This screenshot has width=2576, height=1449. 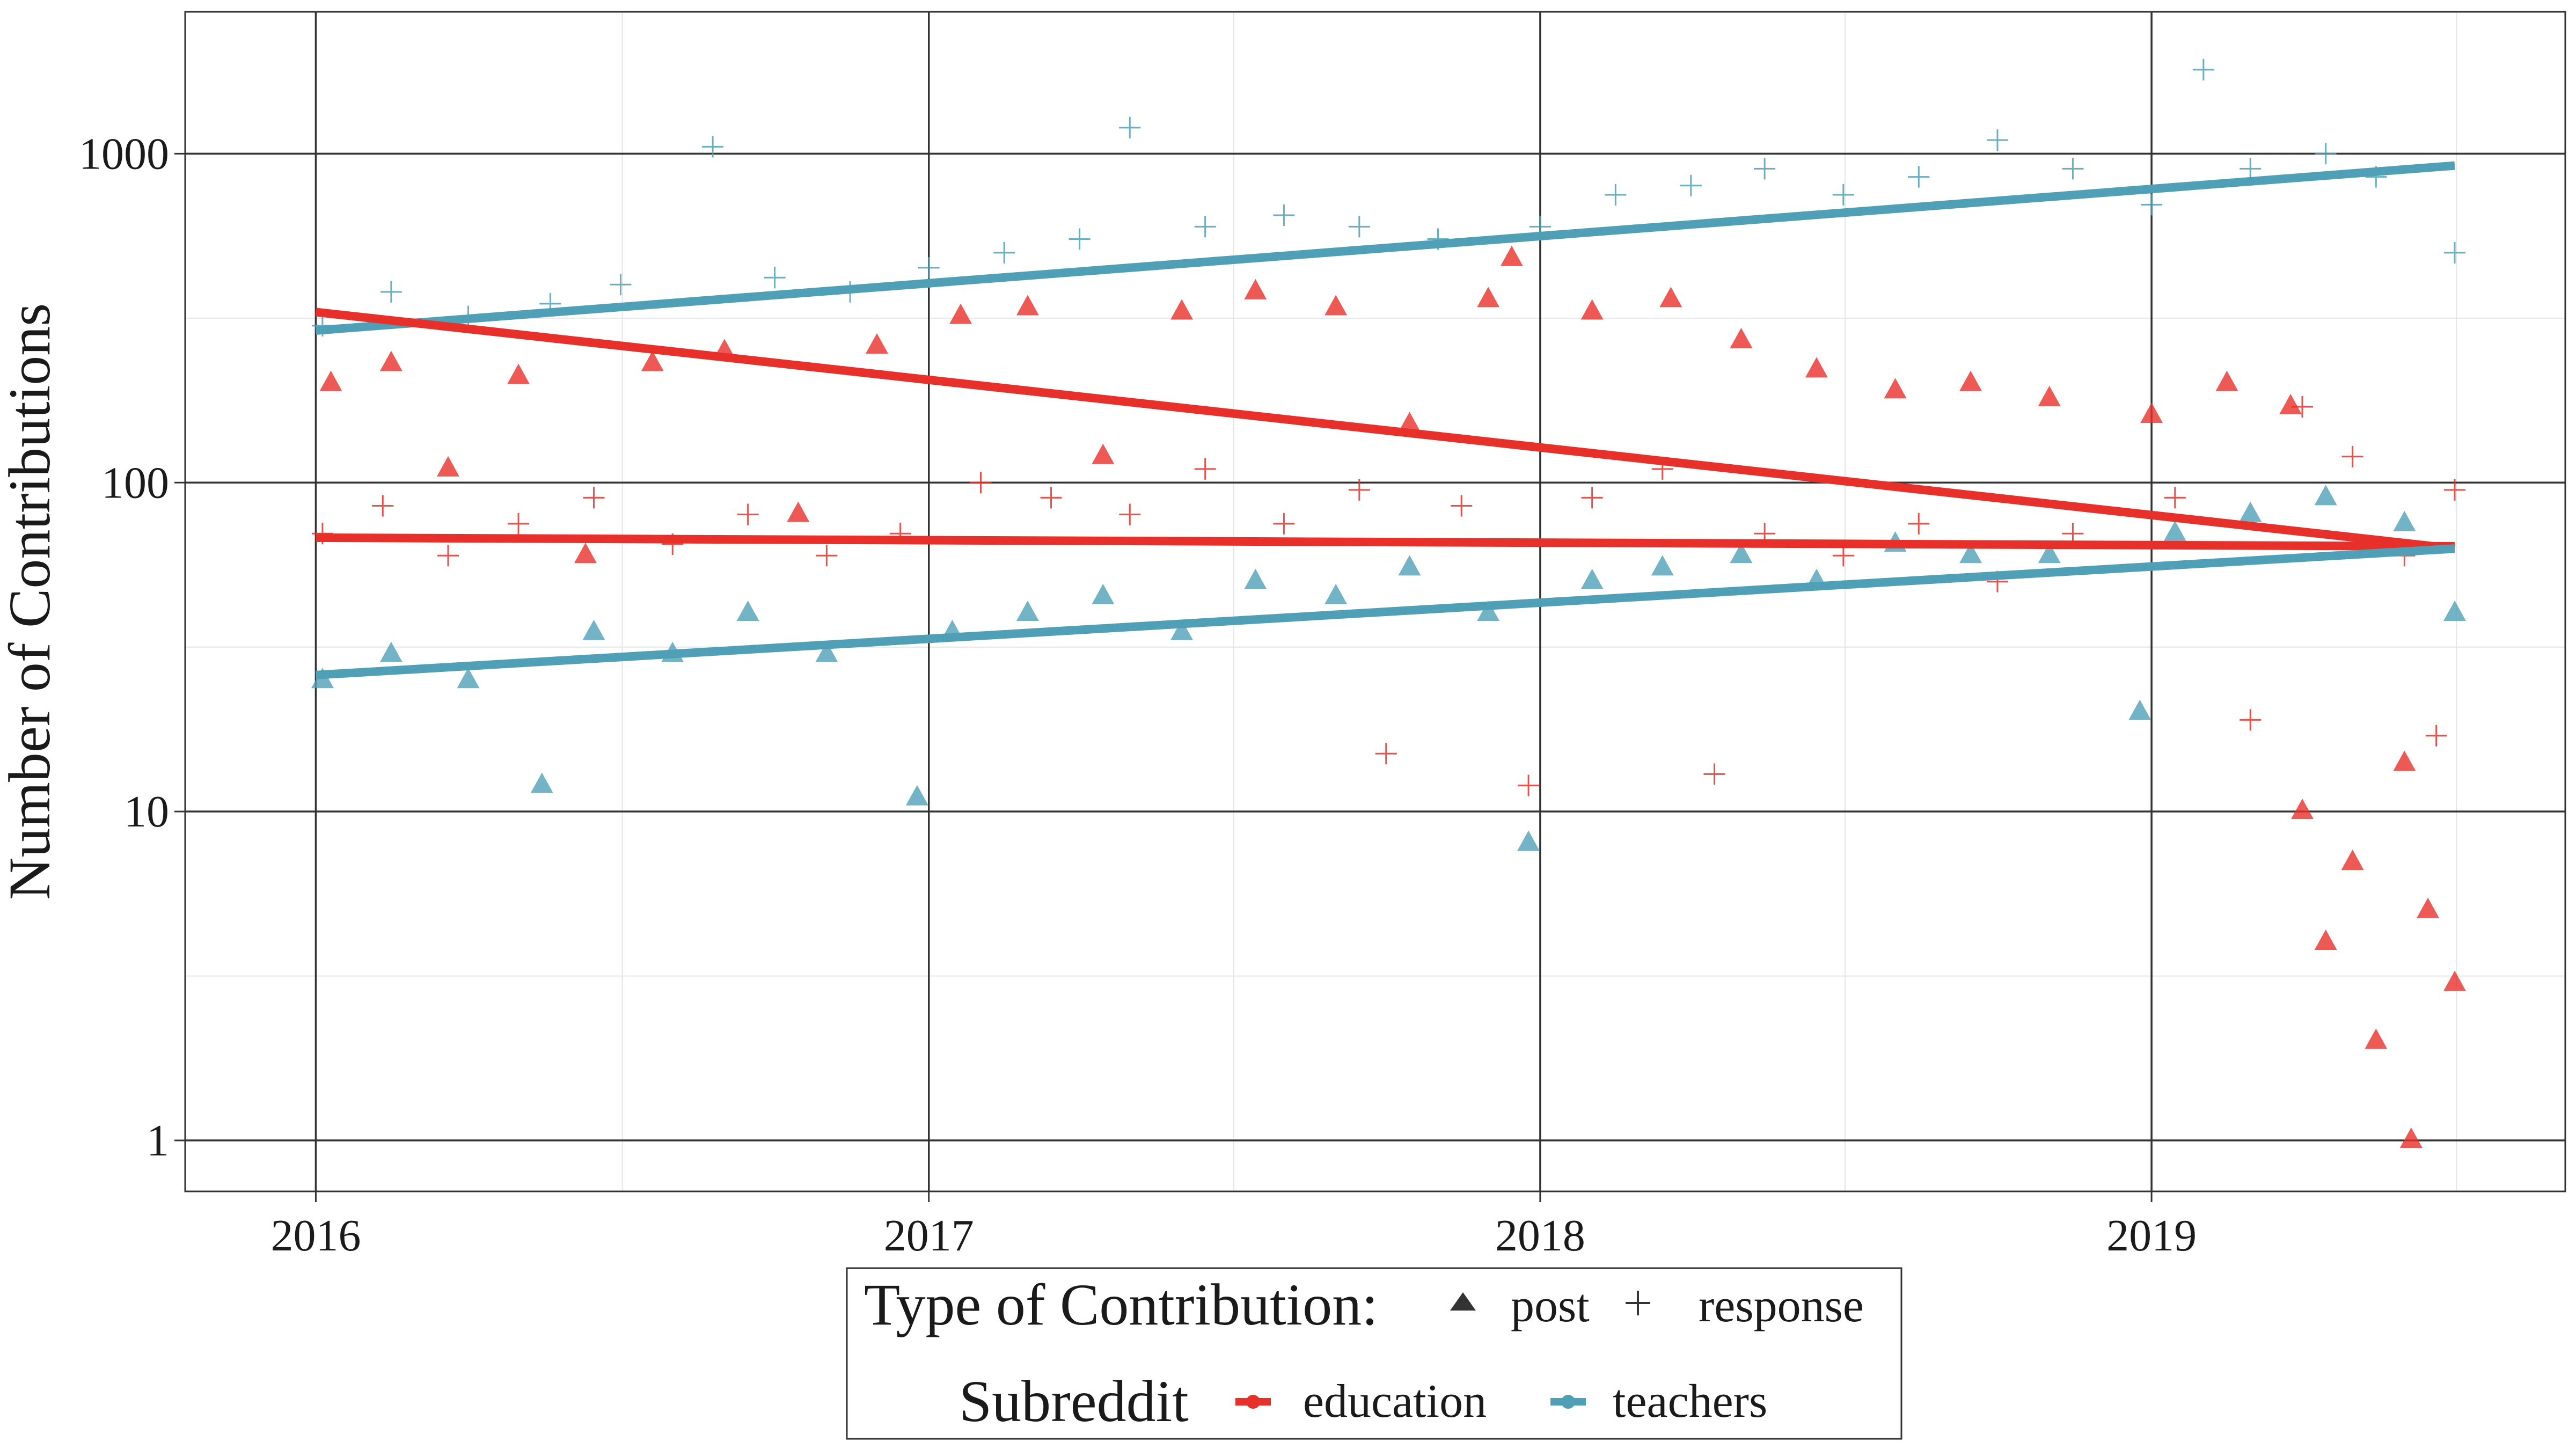 I want to click on x-tick-label: 2018, so click(x=1540, y=1236).